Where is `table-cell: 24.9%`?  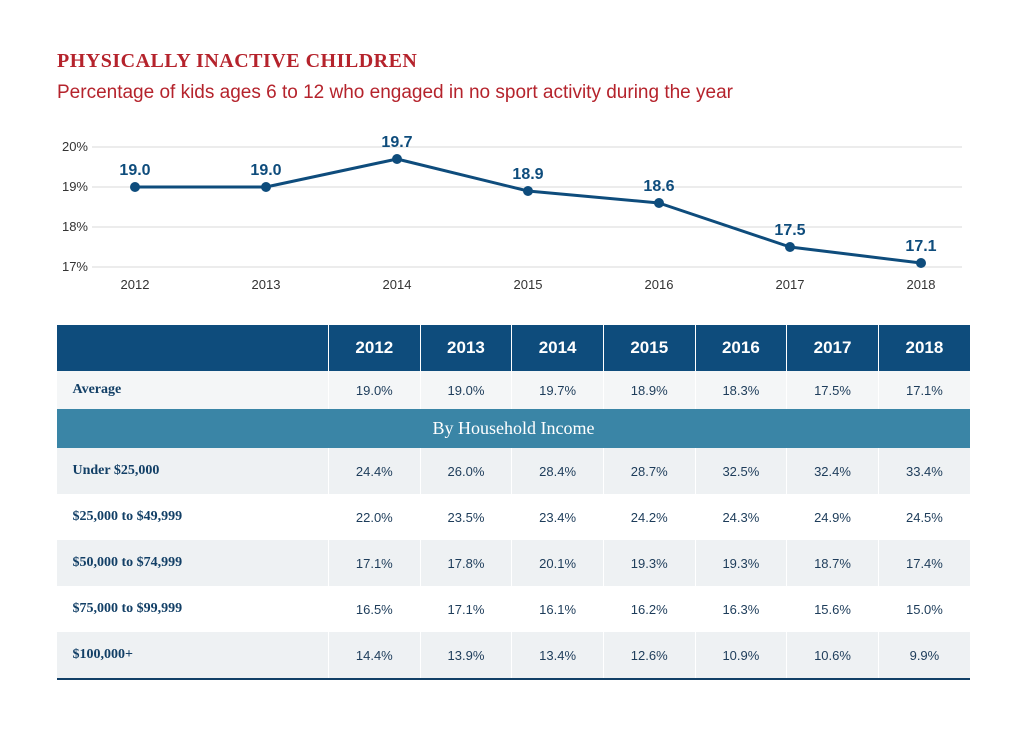 table-cell: 24.9% is located at coordinates (832, 517).